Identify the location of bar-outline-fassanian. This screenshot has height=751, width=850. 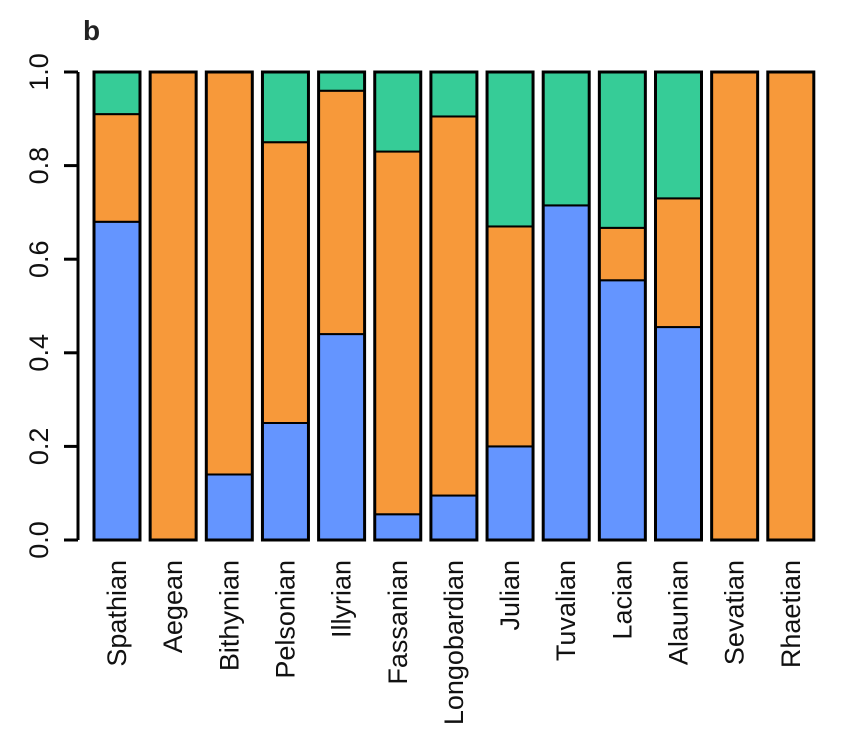
(398, 306).